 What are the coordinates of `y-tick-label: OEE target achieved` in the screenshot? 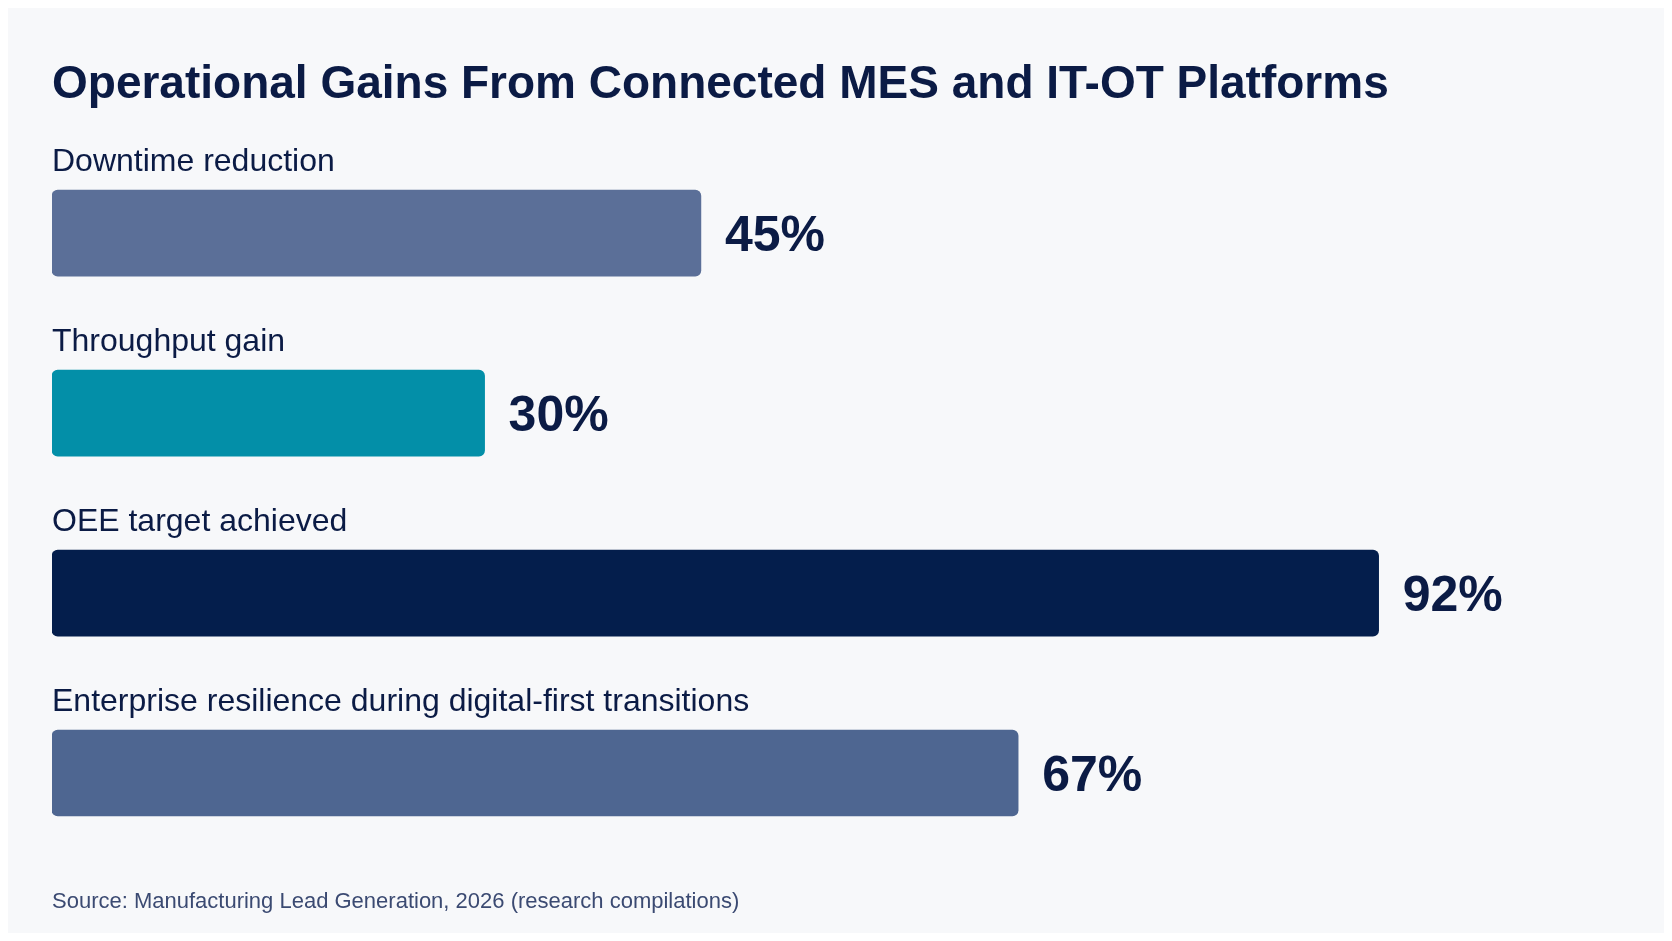 It's located at (200, 519).